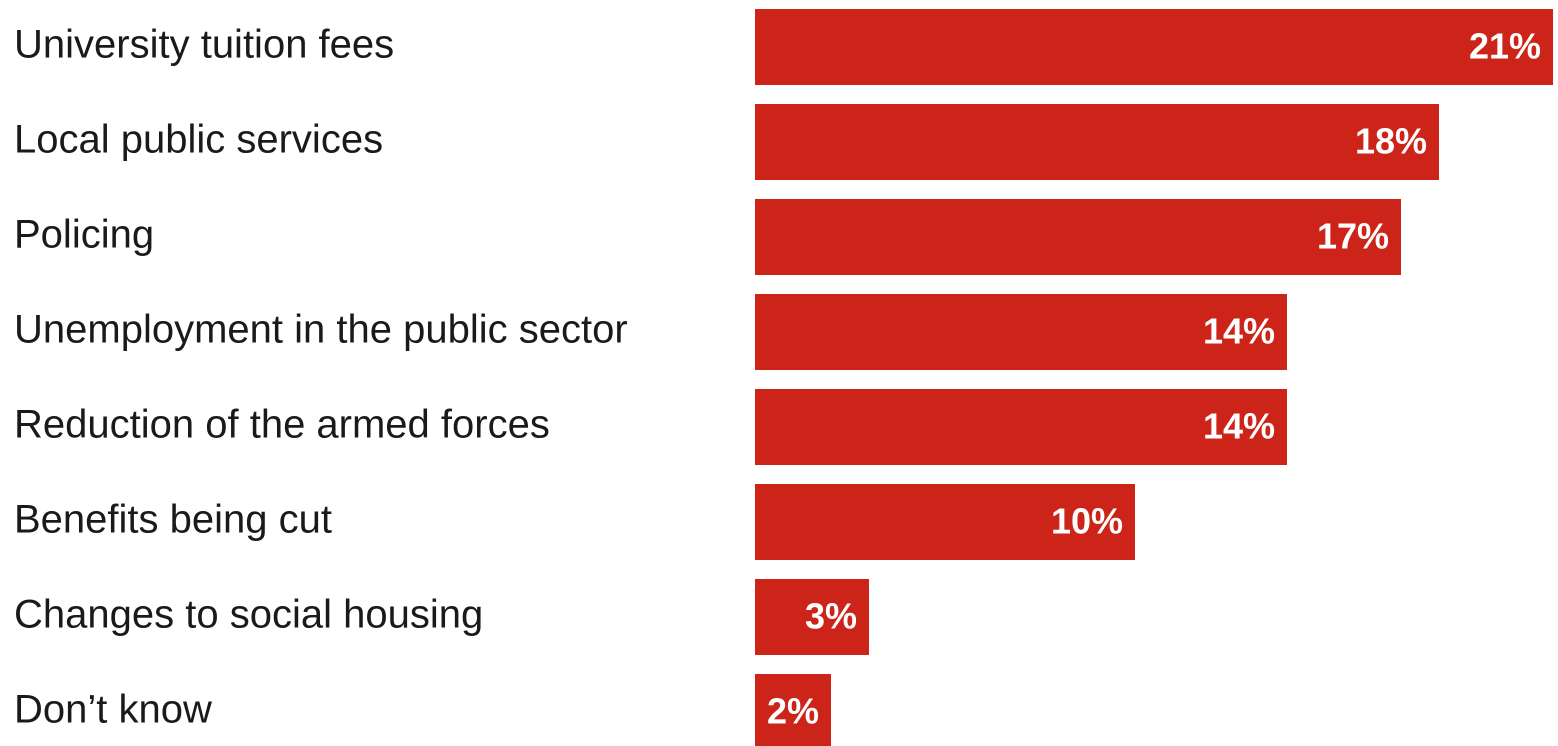  What do you see at coordinates (321, 330) in the screenshot?
I see `category-label: Unemployment in the public sector` at bounding box center [321, 330].